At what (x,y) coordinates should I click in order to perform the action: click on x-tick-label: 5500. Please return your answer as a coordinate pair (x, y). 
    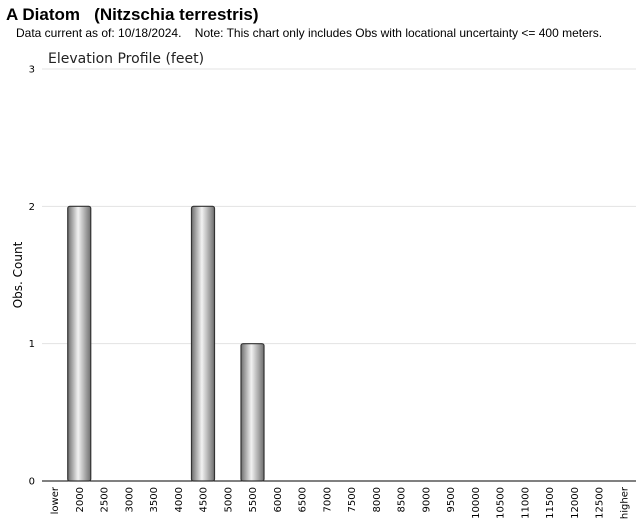
    Looking at the image, I should click on (253, 499).